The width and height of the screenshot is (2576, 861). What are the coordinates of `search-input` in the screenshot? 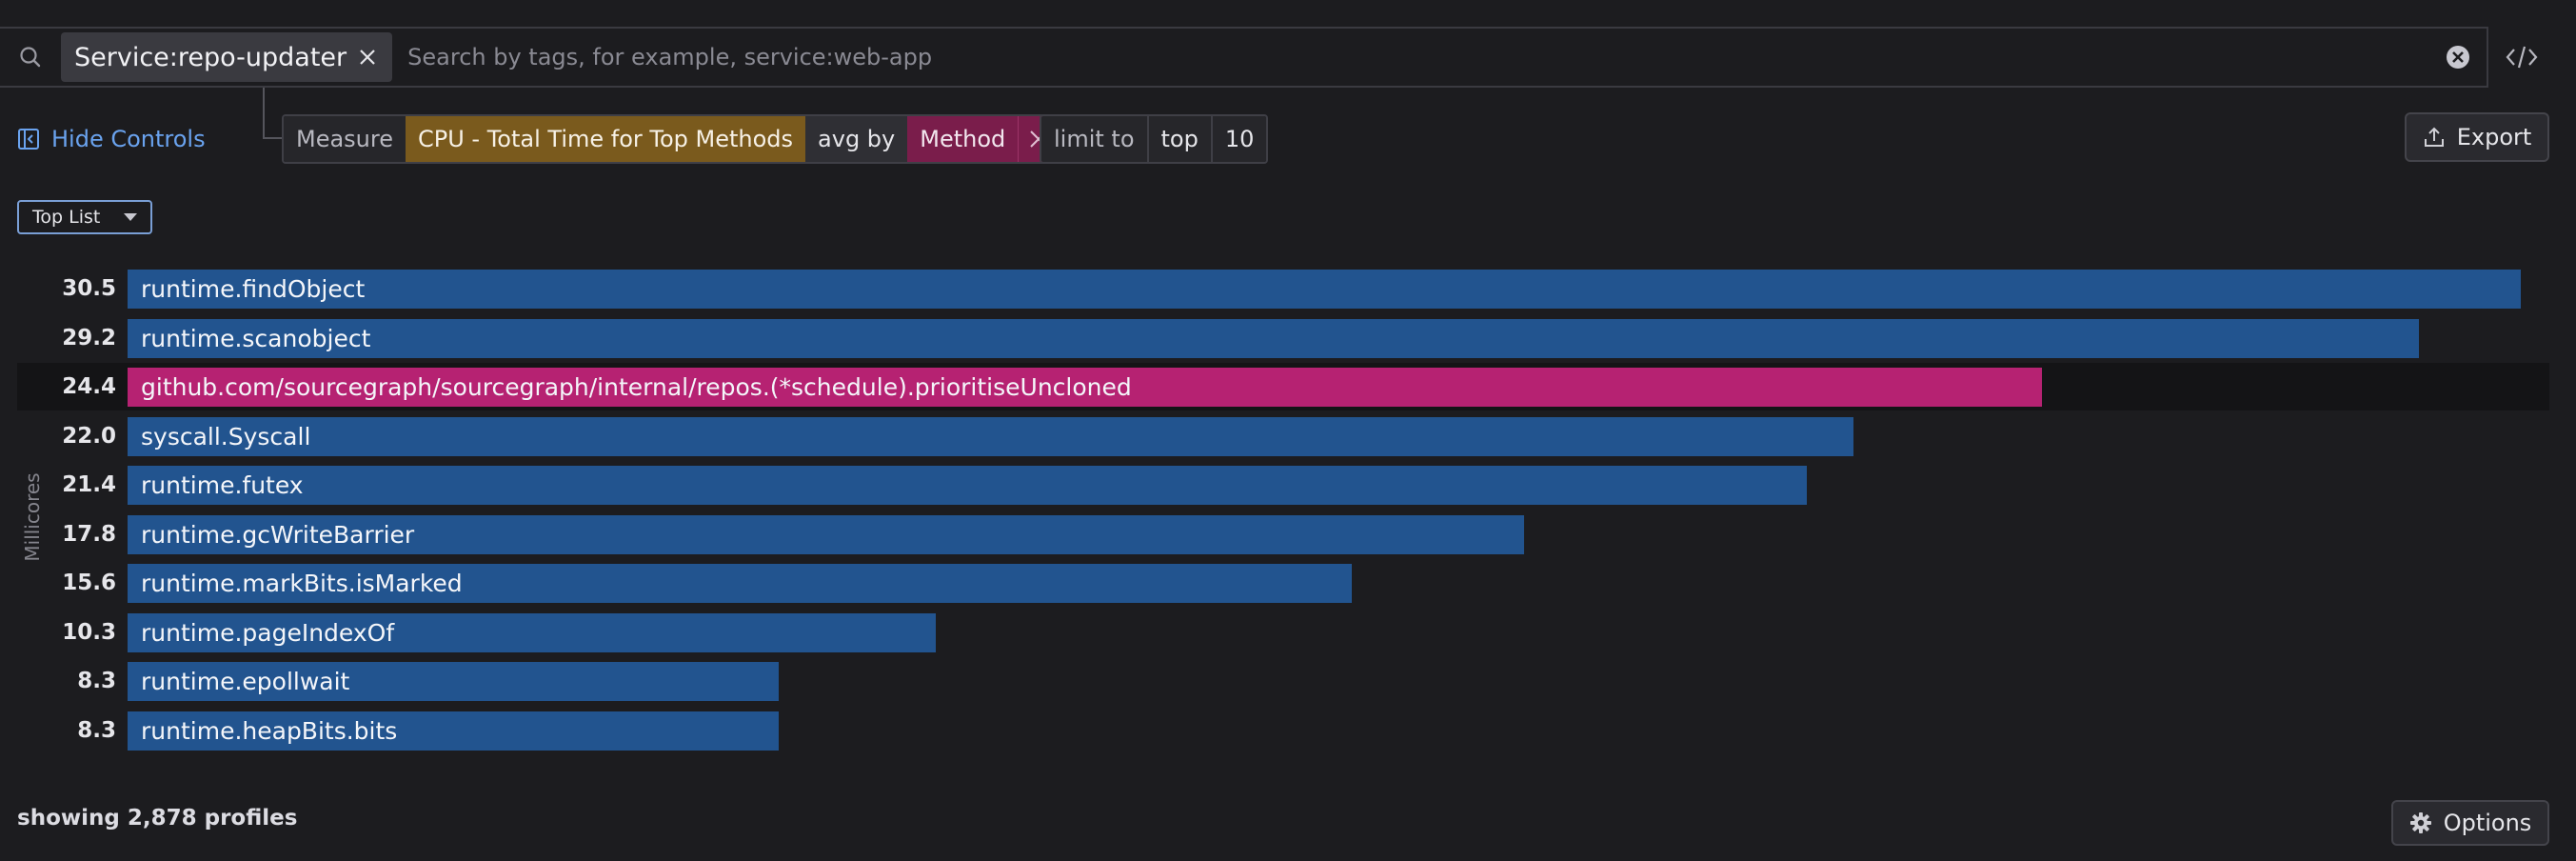 It's located at (1410, 57).